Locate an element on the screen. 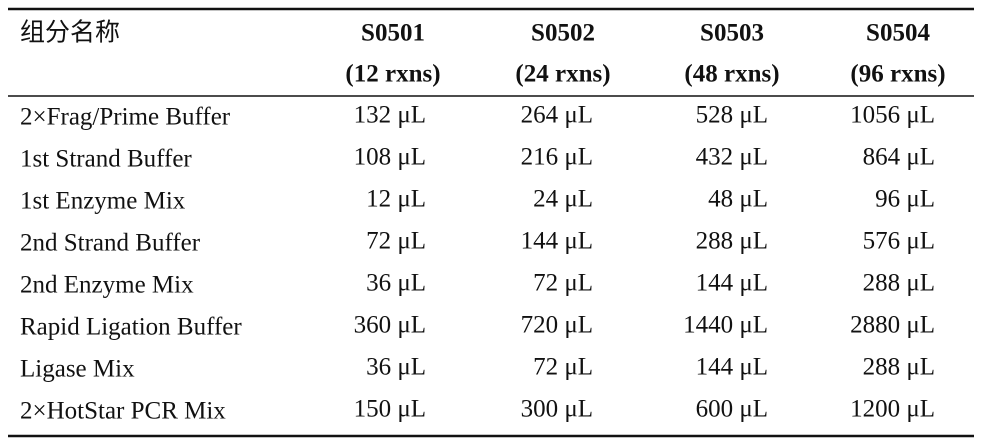 This screenshot has width=982, height=445. volume: 360 μL is located at coordinates (390, 325).